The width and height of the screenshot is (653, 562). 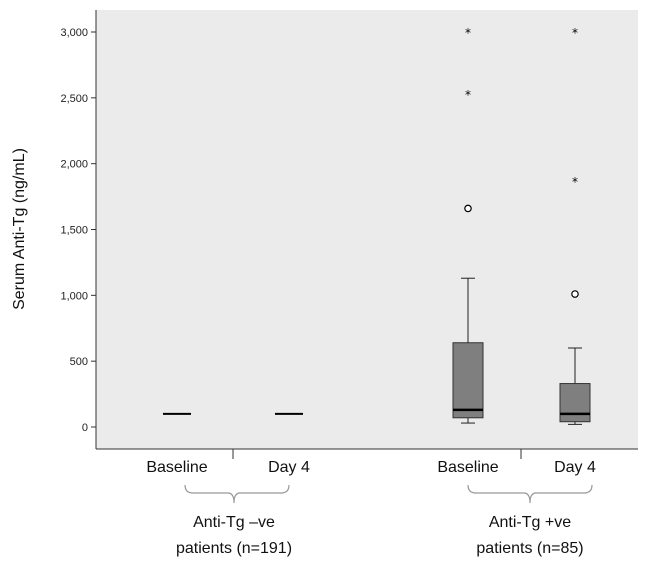 What do you see at coordinates (234, 522) in the screenshot?
I see `group-label-line1: Anti-Tg –ve` at bounding box center [234, 522].